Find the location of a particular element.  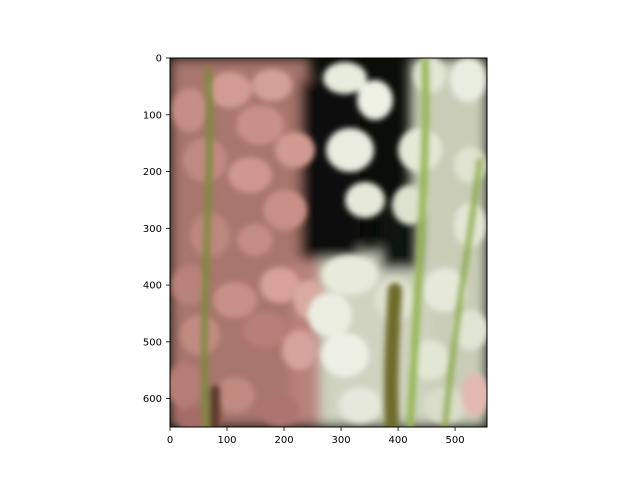

y-axis: 0 100 200 300 400 500 600 is located at coordinates (156, 229).